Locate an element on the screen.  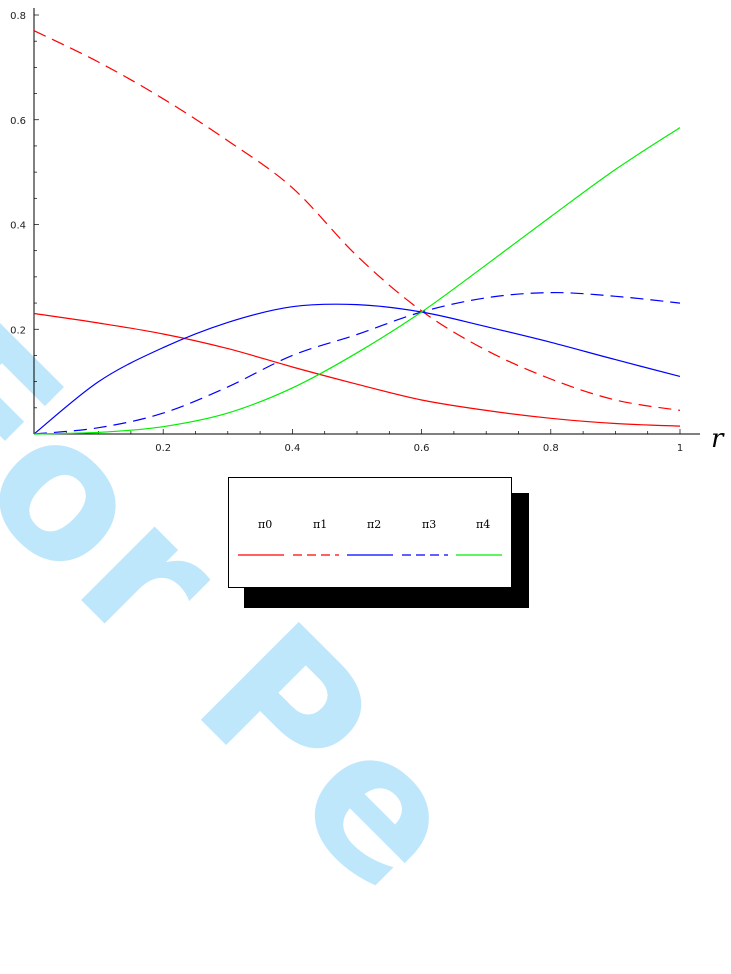
y-tick-label: 0.6 is located at coordinates (18, 121).